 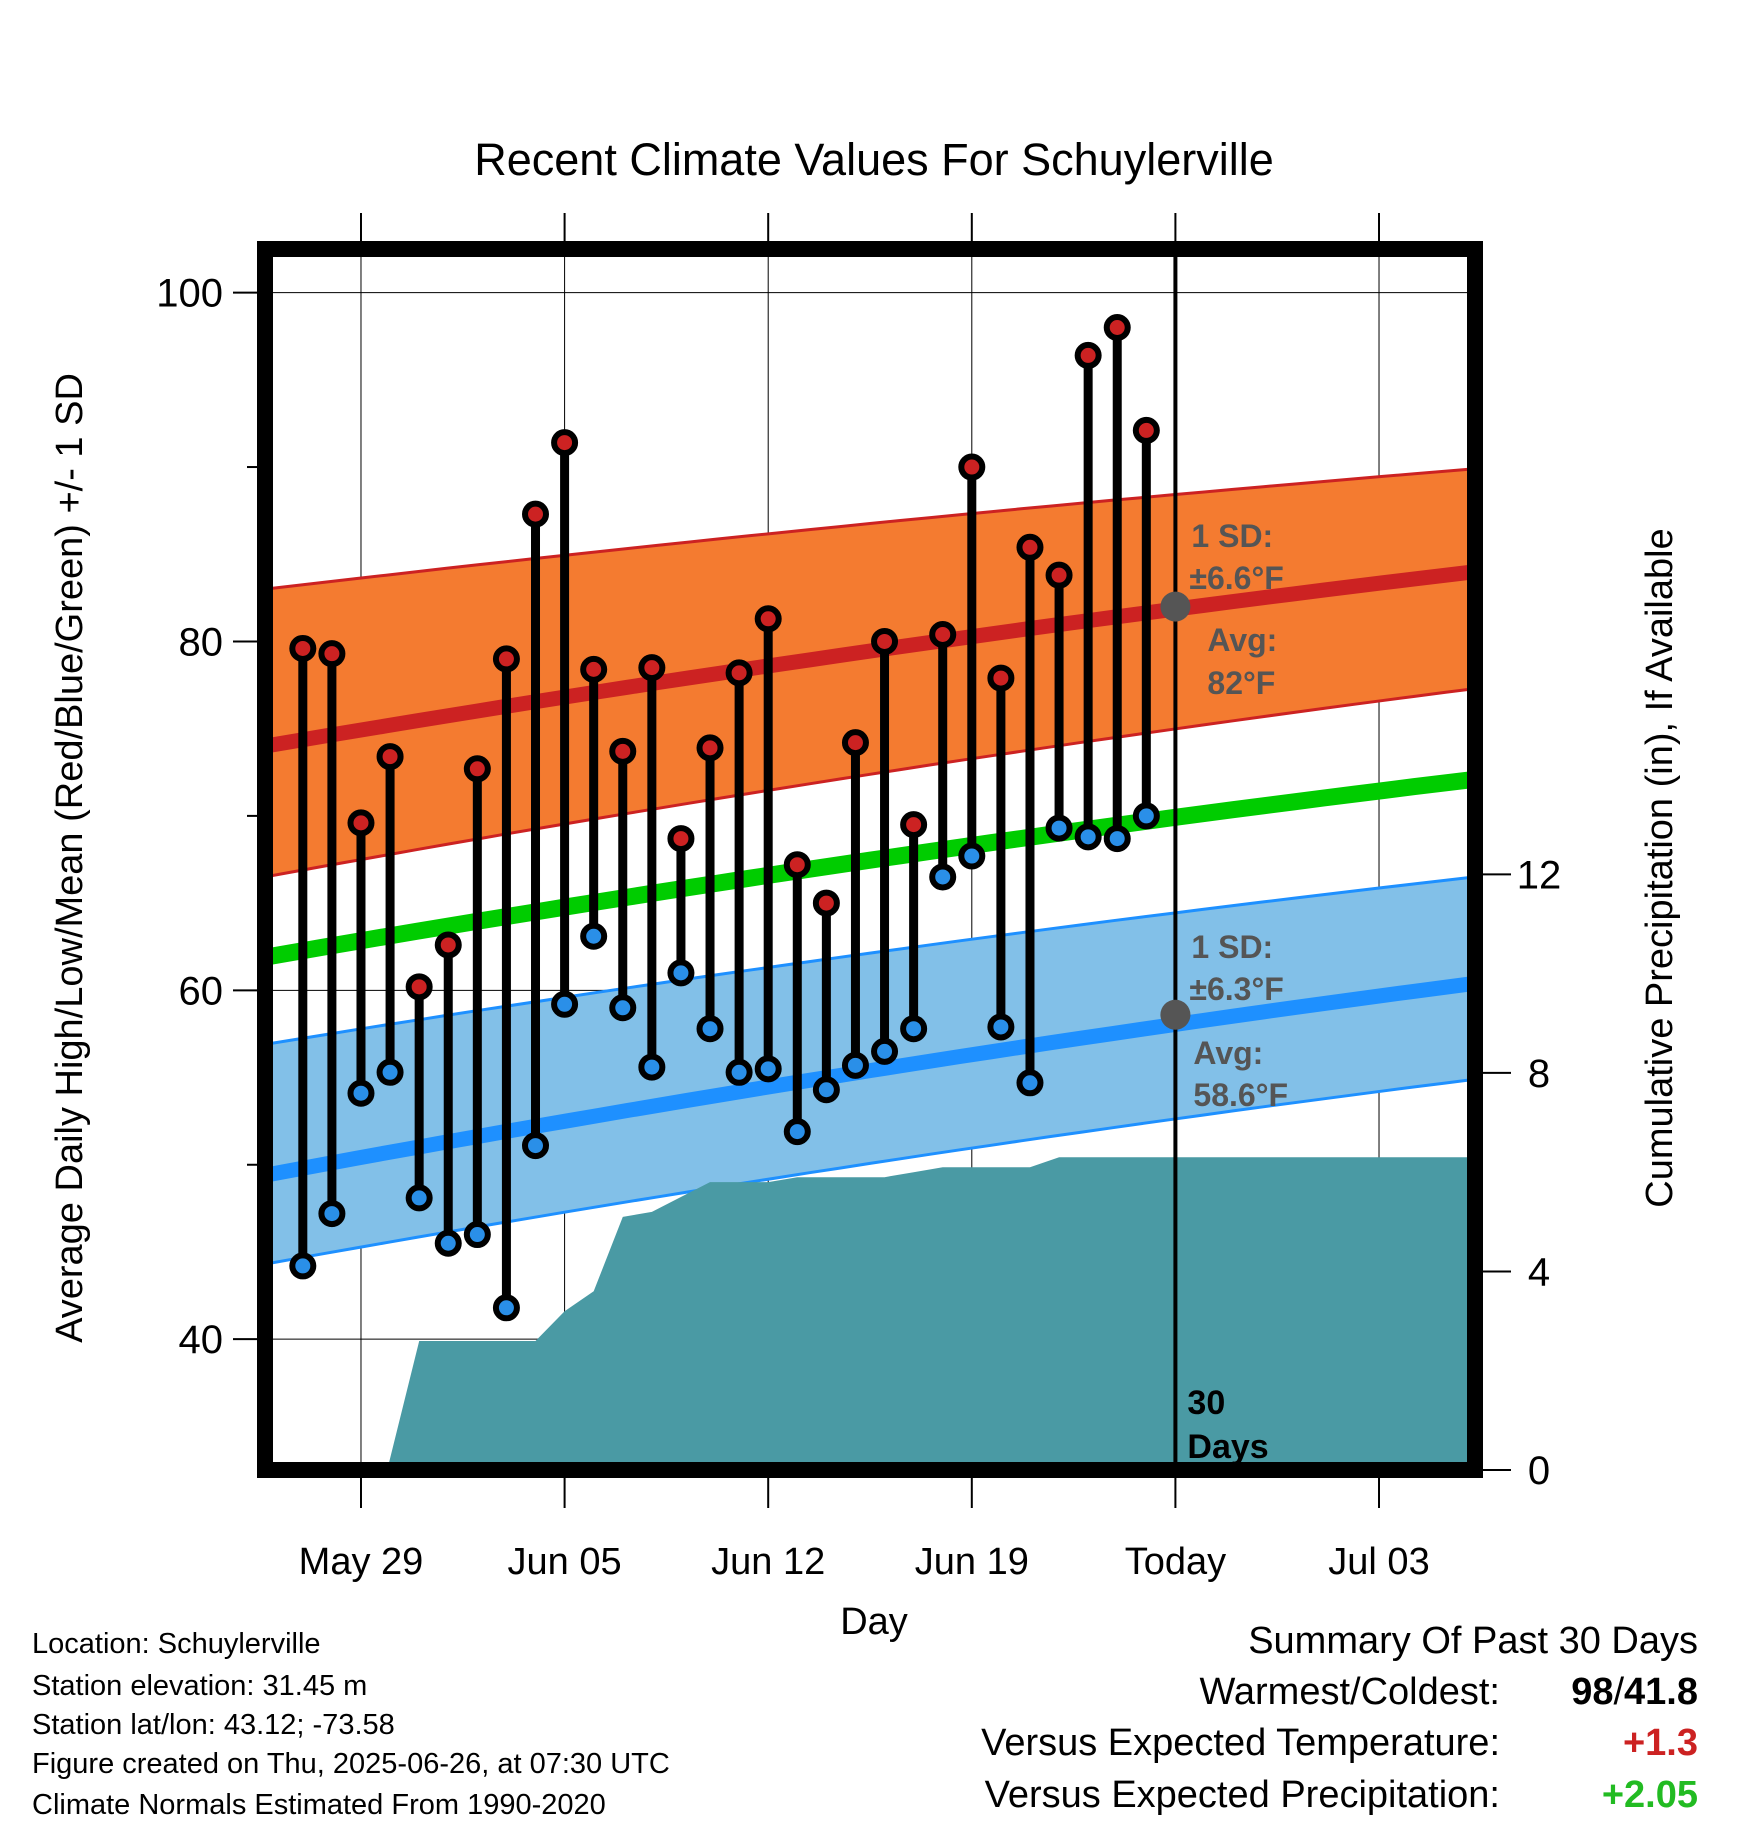 I want to click on normal-mean-line, so click(x=870, y=868).